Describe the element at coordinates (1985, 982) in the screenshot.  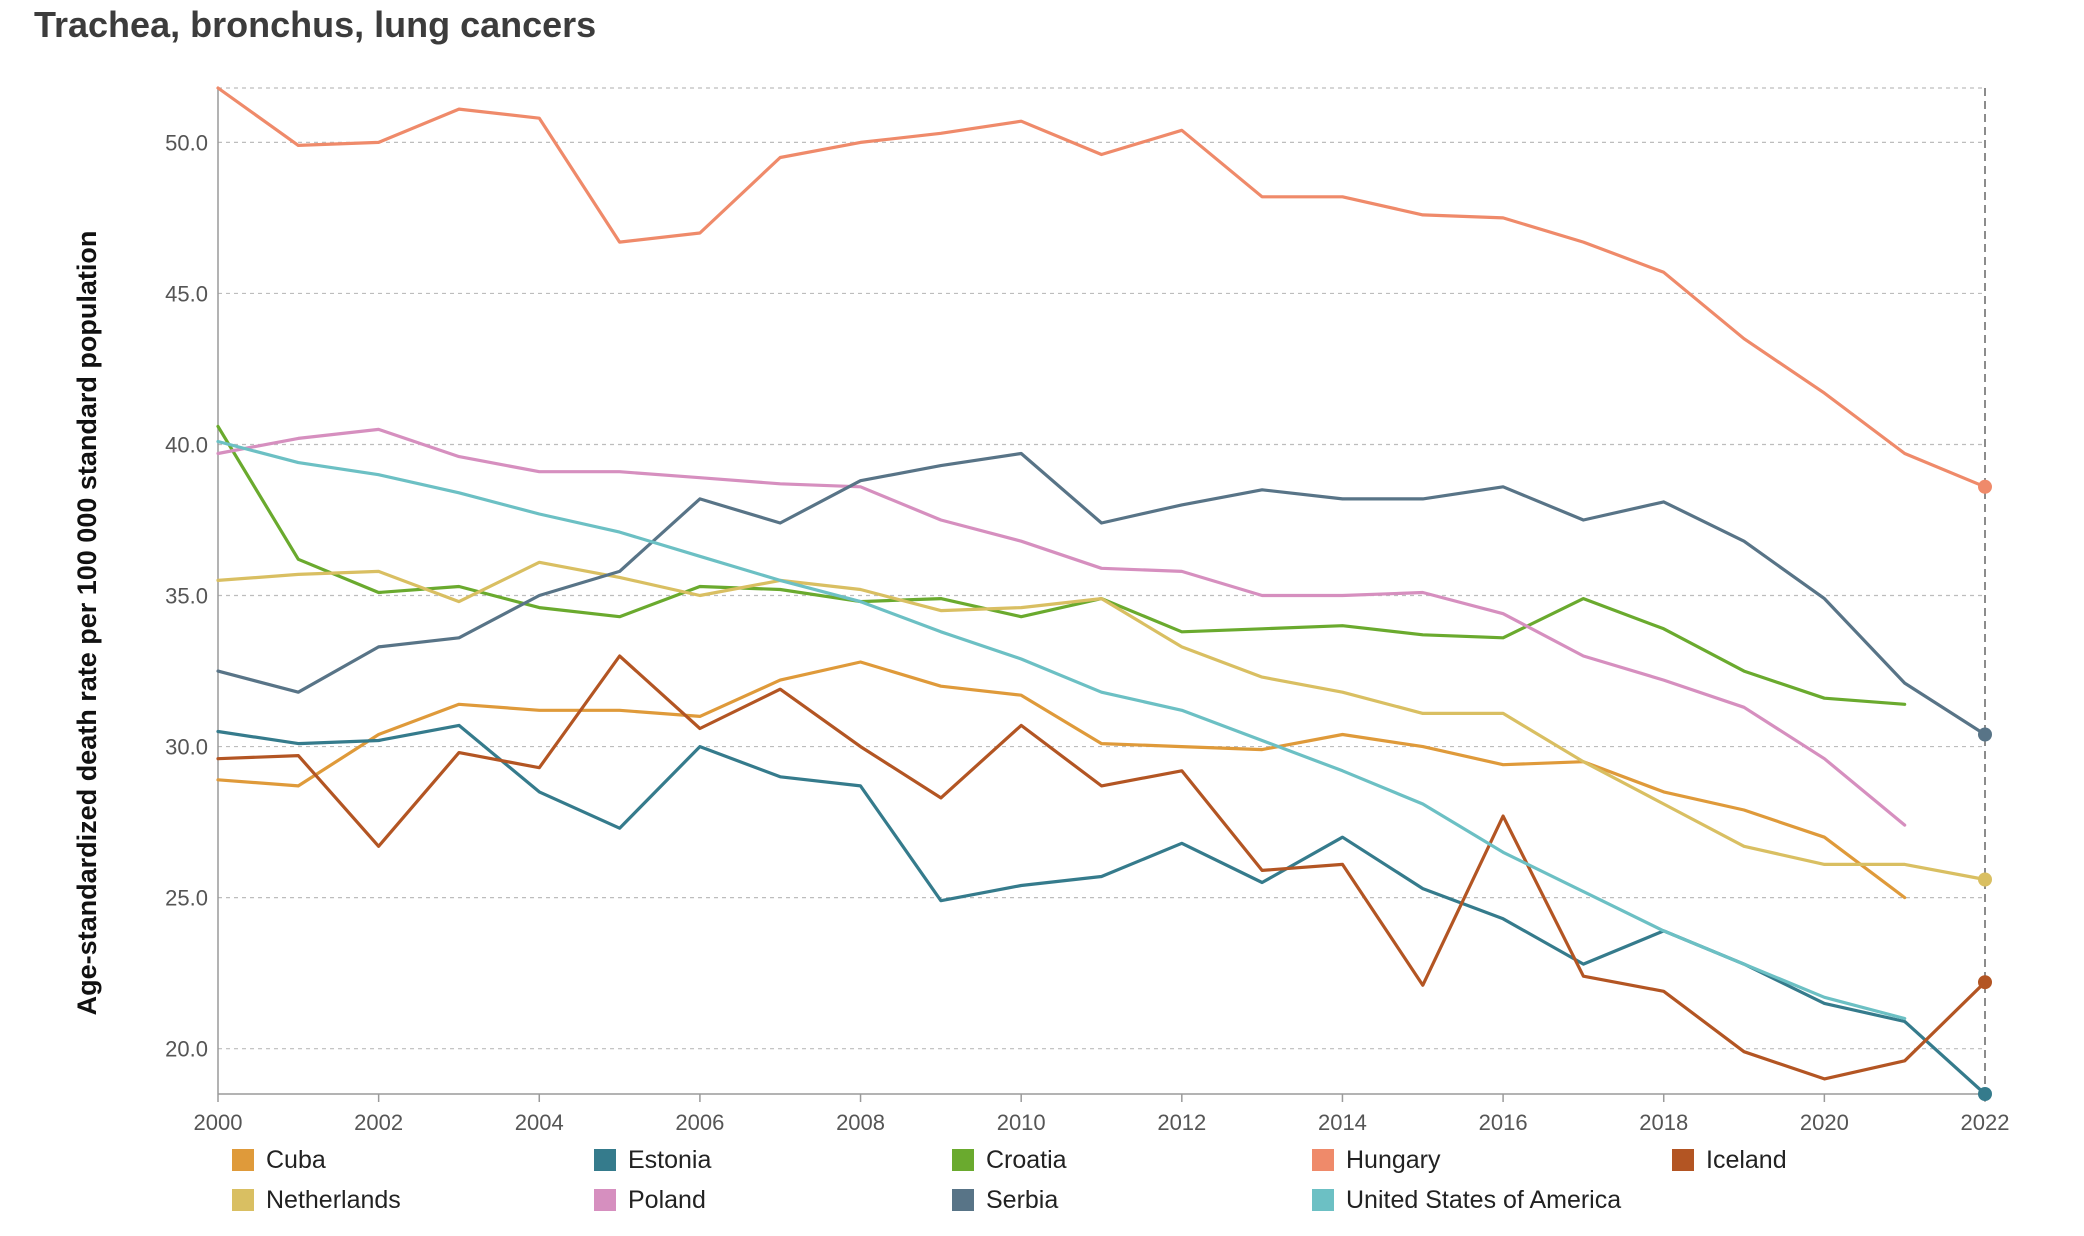
I see `endpoint-marker-iceland` at that location.